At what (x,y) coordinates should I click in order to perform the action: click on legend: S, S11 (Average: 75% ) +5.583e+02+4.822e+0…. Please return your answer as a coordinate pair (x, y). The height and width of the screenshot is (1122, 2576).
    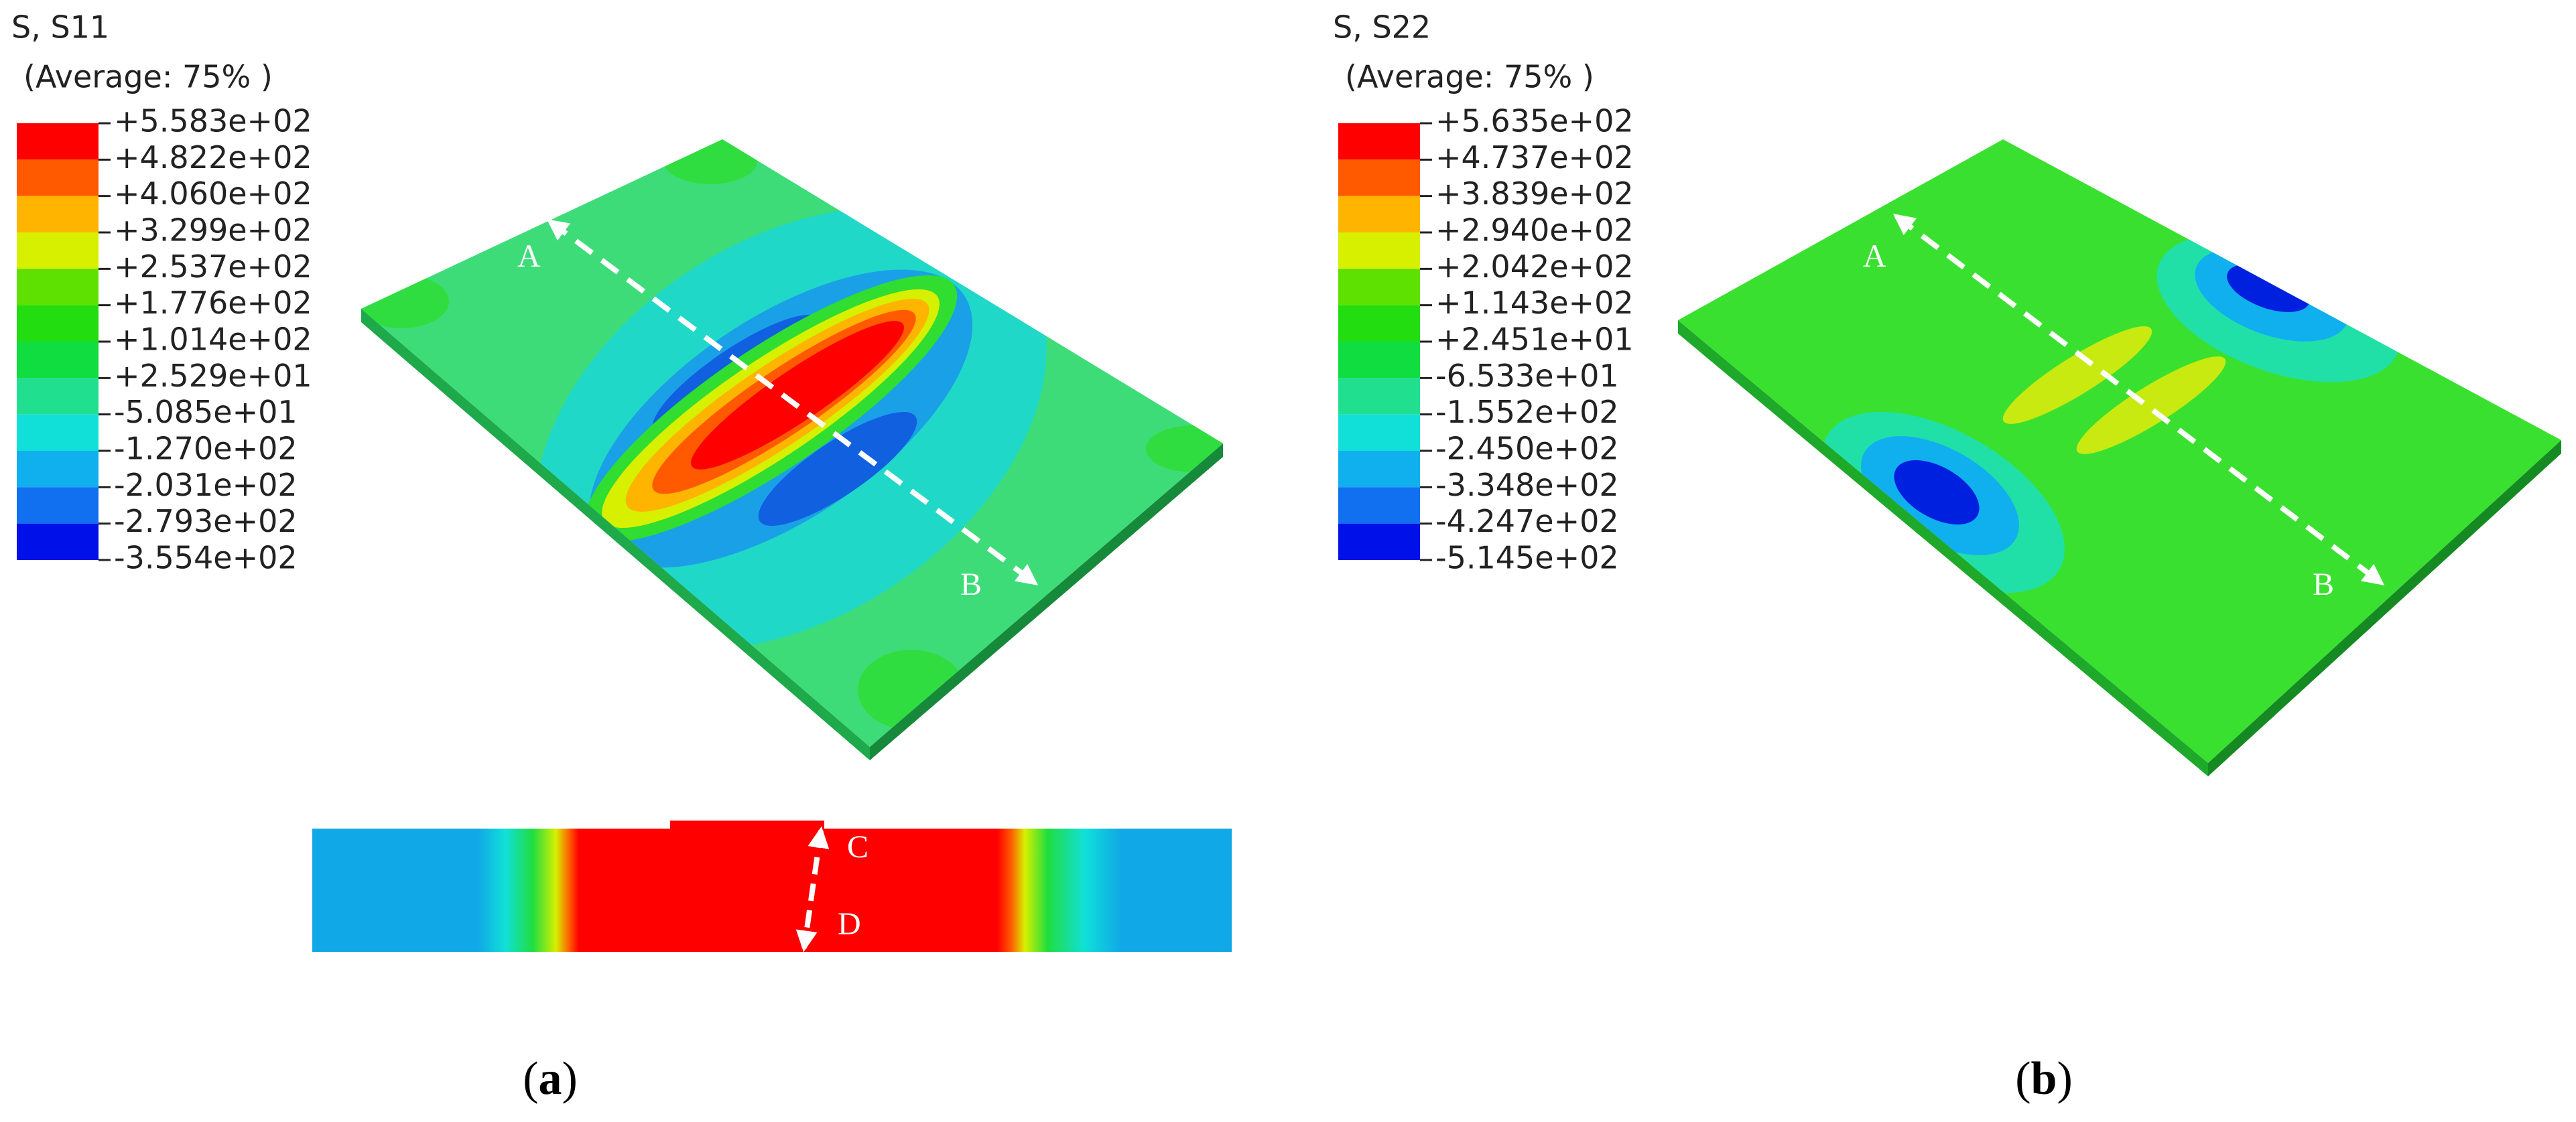
    Looking at the image, I should click on (161, 292).